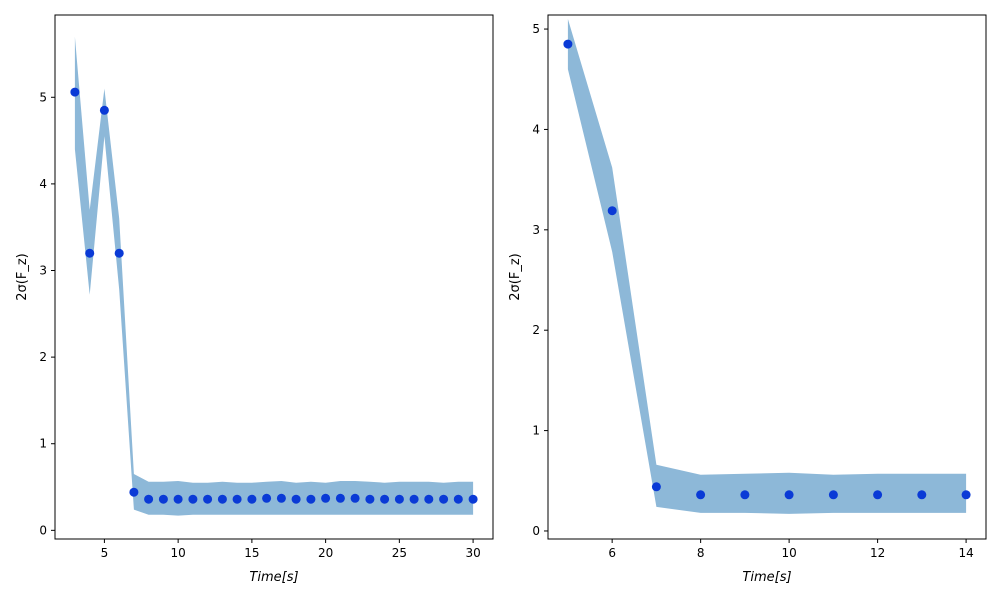  I want to click on x-tick-label: 6, so click(612, 553).